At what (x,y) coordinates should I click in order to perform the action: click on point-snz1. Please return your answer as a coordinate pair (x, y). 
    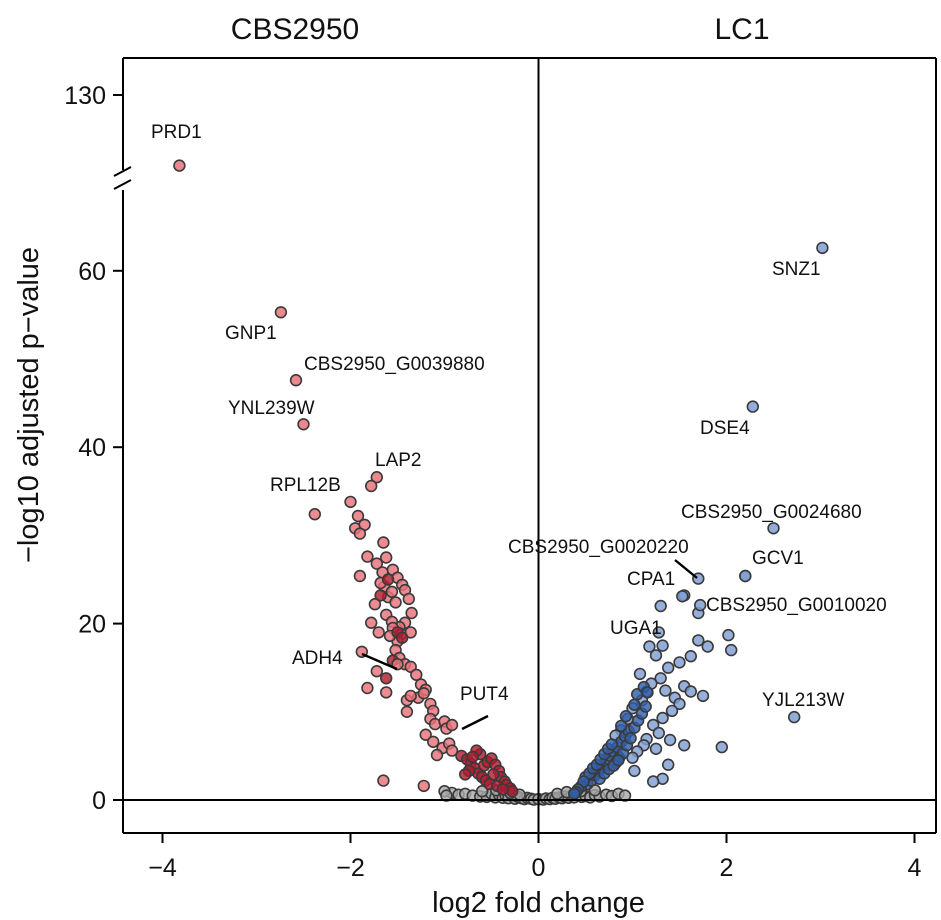
    Looking at the image, I should click on (822, 248).